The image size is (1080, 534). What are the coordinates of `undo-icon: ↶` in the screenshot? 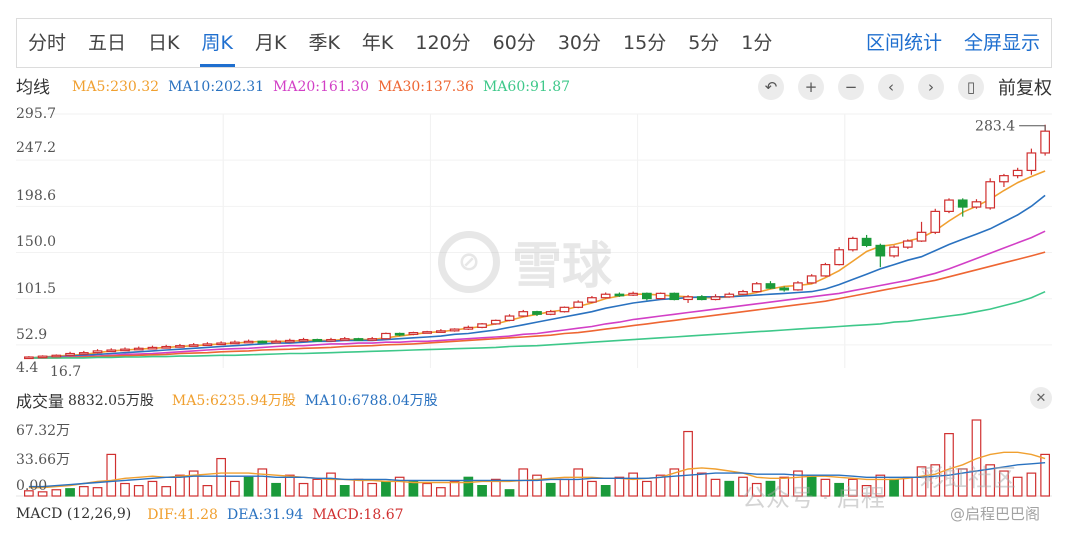 It's located at (771, 87).